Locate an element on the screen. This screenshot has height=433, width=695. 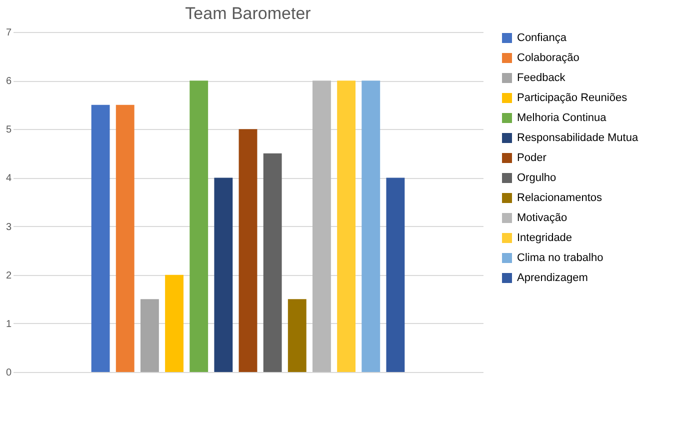
y-tick-label: 4 is located at coordinates (9, 178).